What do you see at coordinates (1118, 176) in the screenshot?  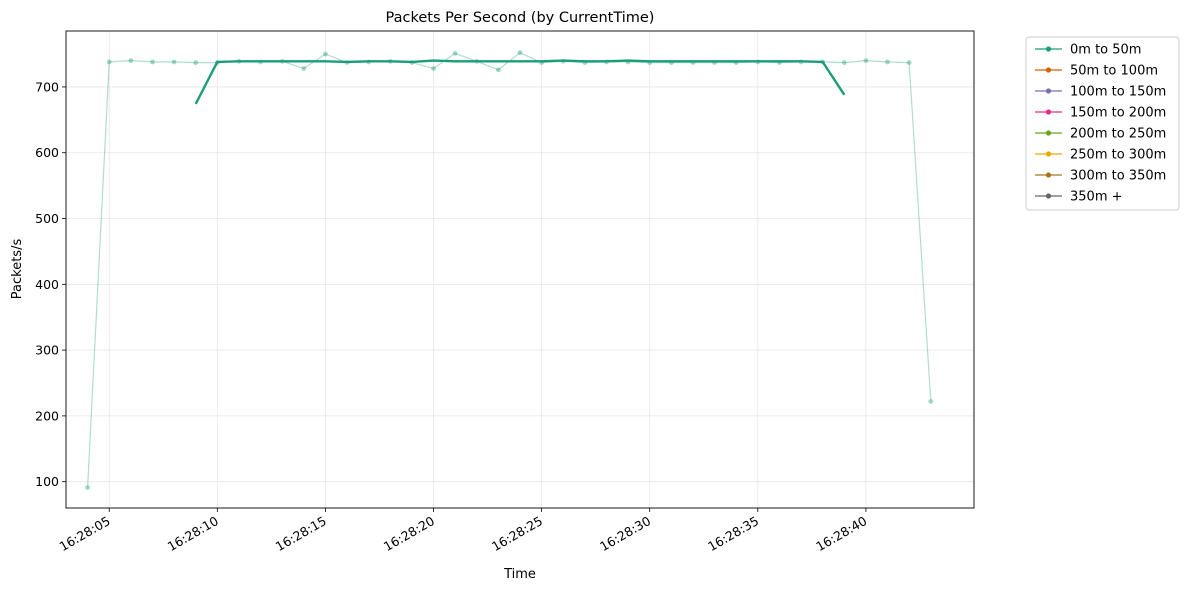 I see `legend-label: 300m to 350m` at bounding box center [1118, 176].